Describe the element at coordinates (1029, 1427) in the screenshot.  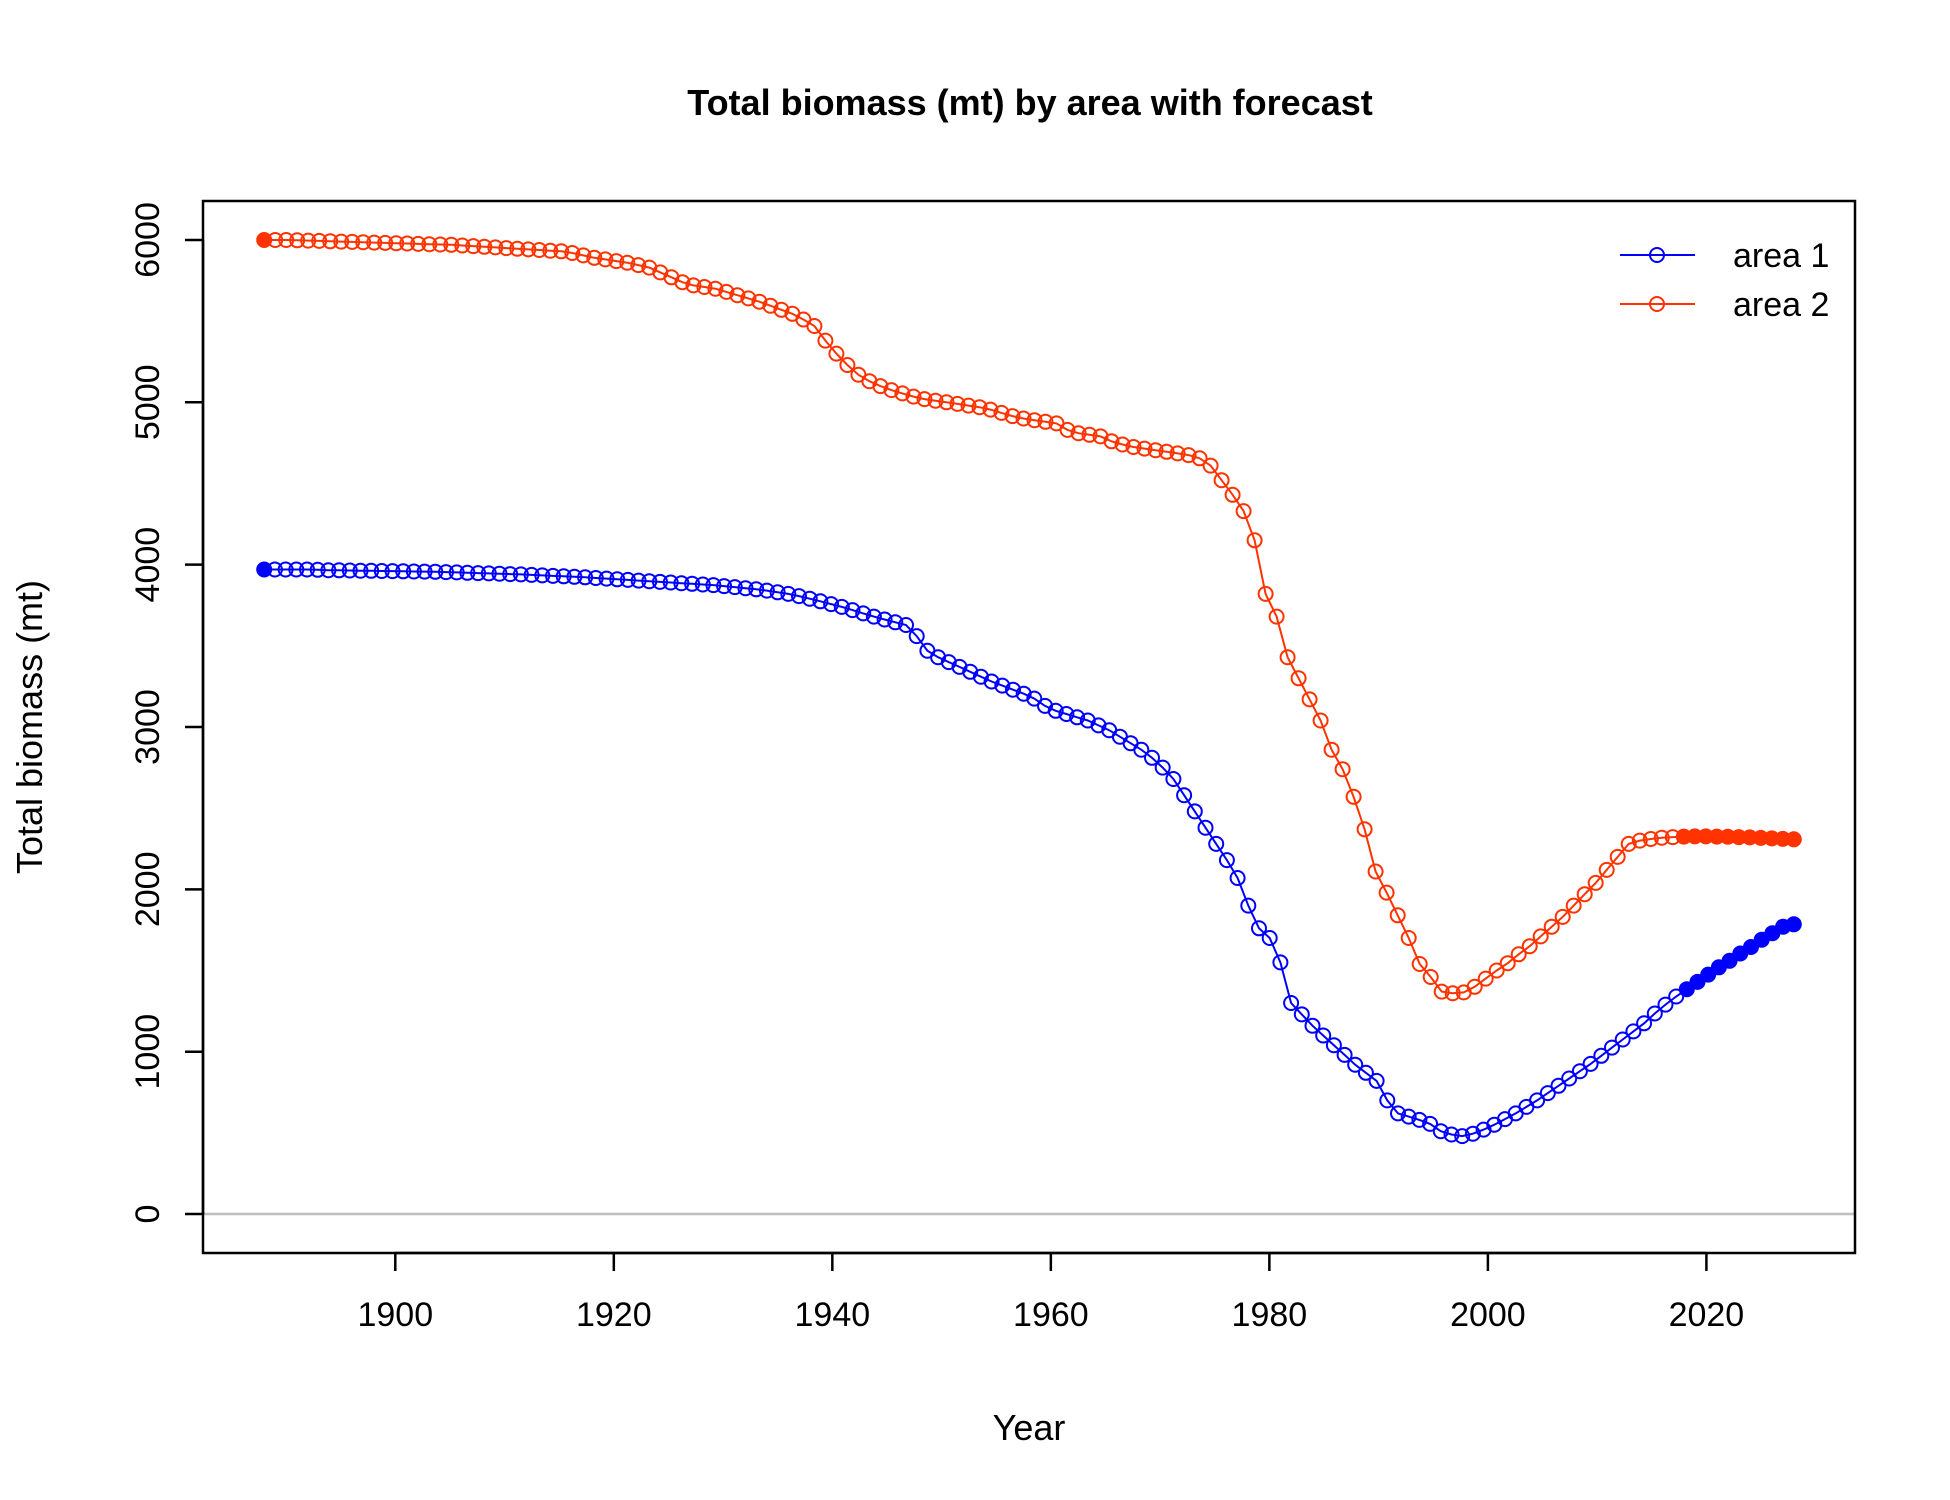
I see `x-axis-label: Year` at that location.